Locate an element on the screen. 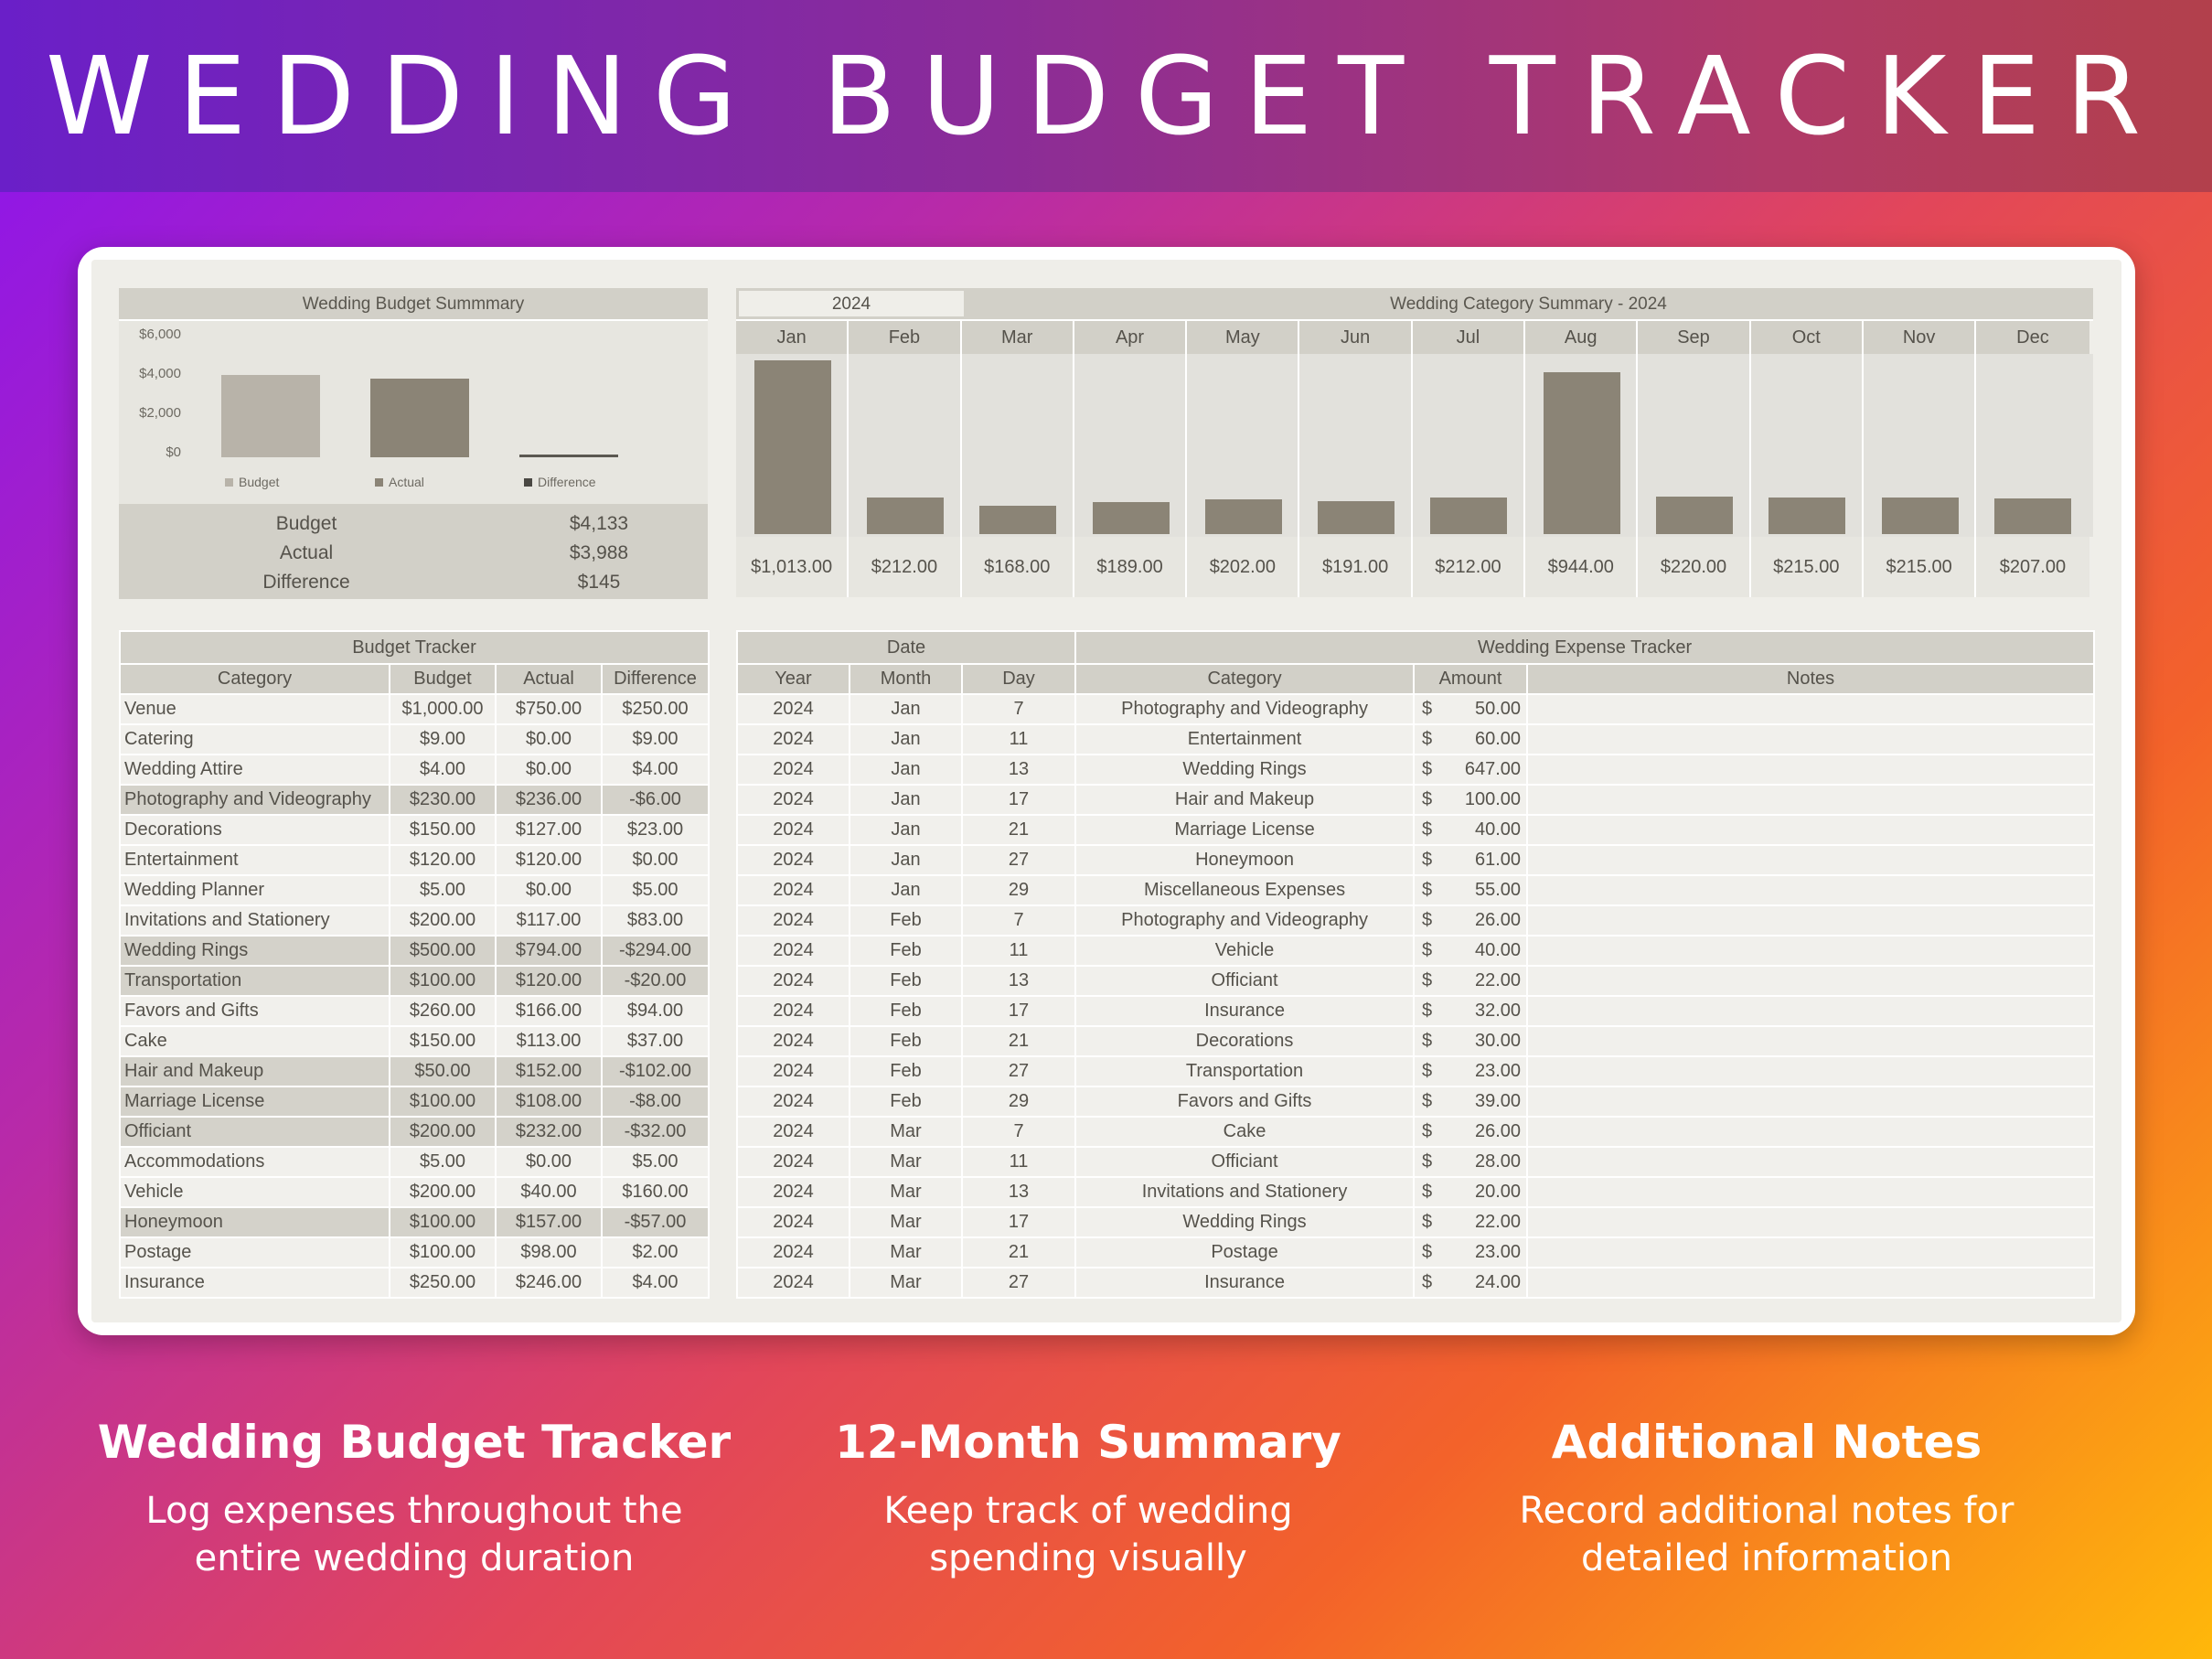 Image resolution: width=2212 pixels, height=1659 pixels. category-cell: Venue is located at coordinates (255, 709).